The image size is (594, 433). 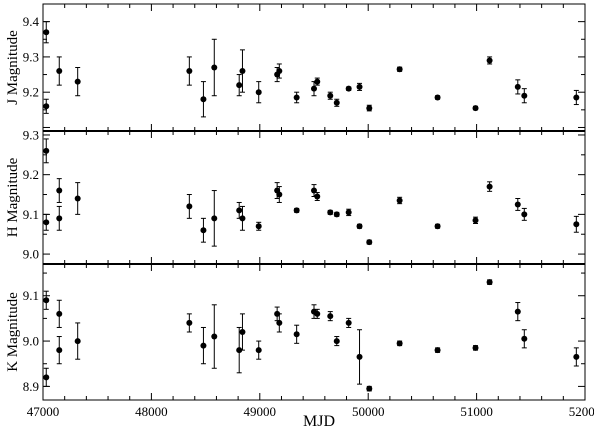 I want to click on x-tick-label: 48000, so click(x=151, y=411).